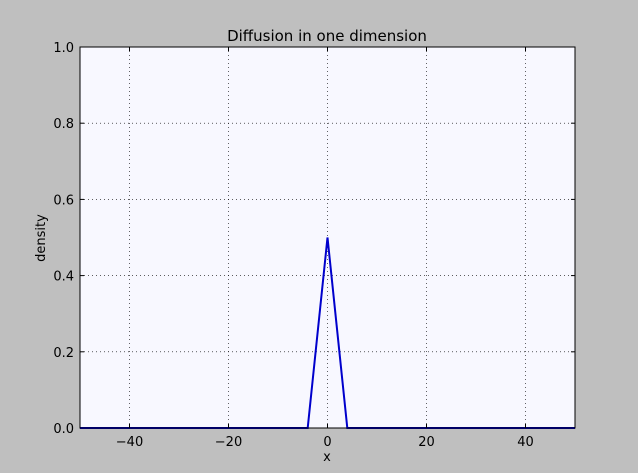  Describe the element at coordinates (327, 36) in the screenshot. I see `chart-title: Diffusion in one dimension` at that location.